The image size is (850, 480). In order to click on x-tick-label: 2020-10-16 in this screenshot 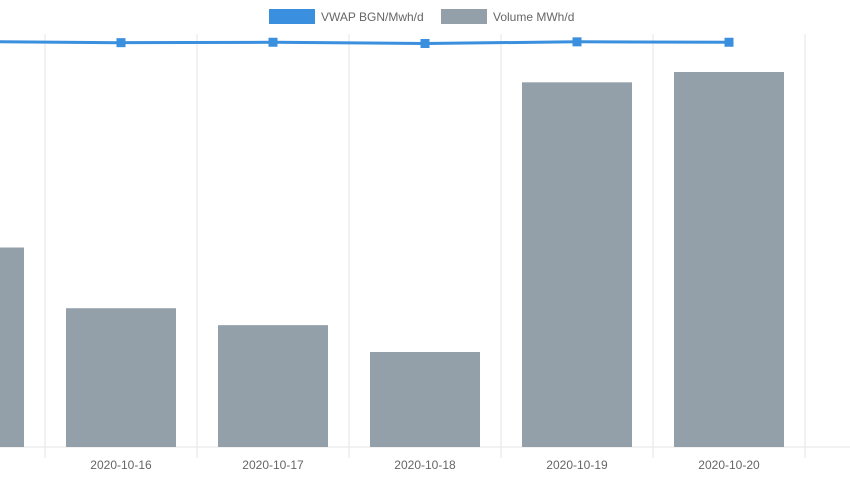, I will do `click(121, 465)`.